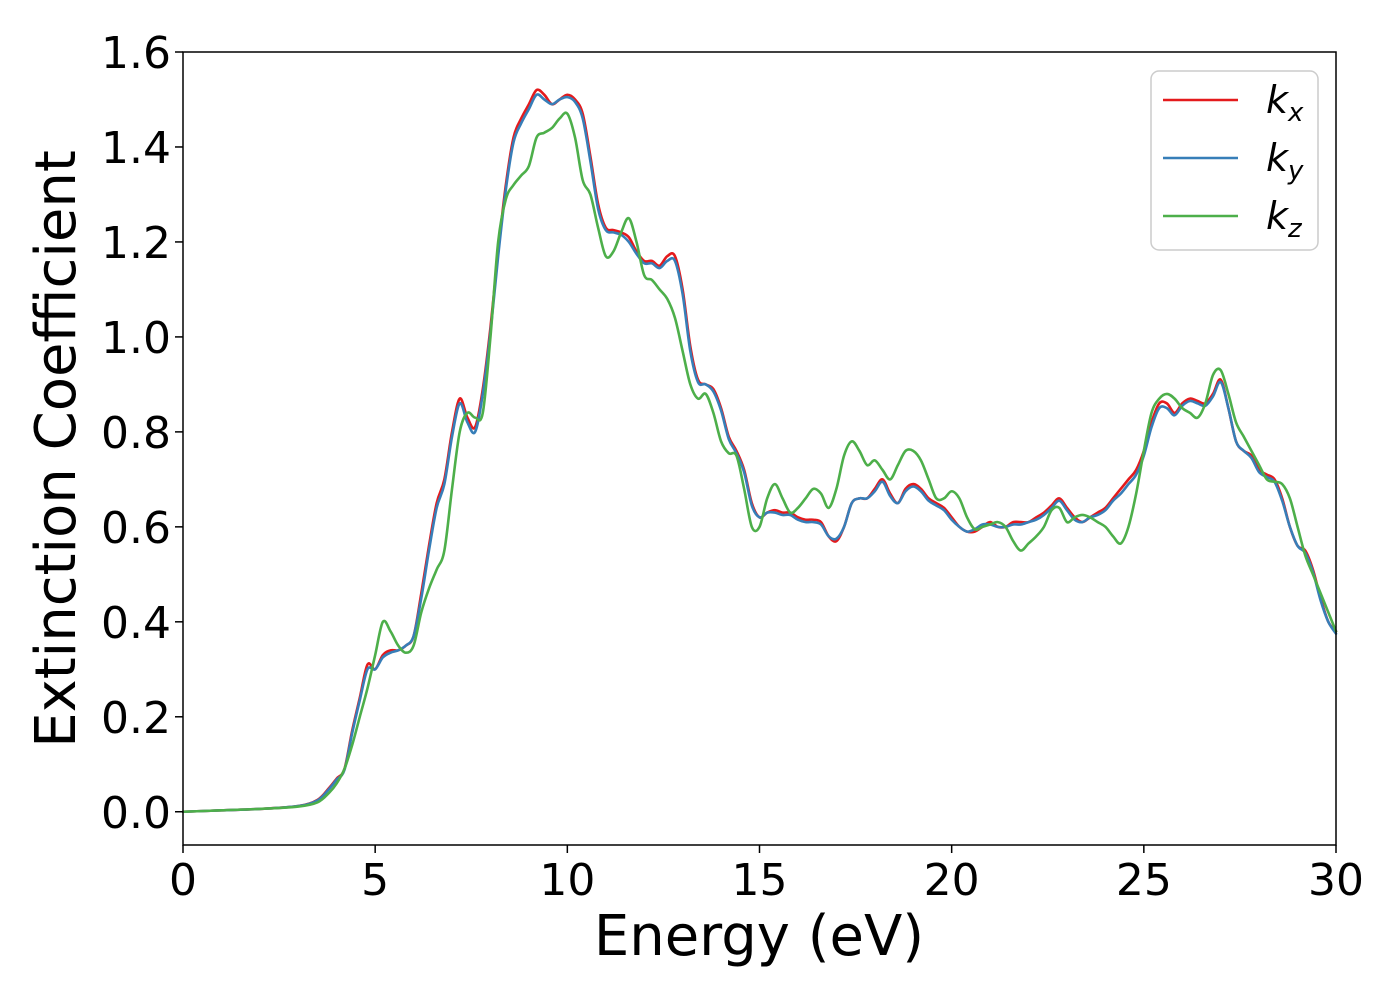 This screenshot has height=1000, width=1400. I want to click on x-axis-label: Energy (eV), so click(759, 936).